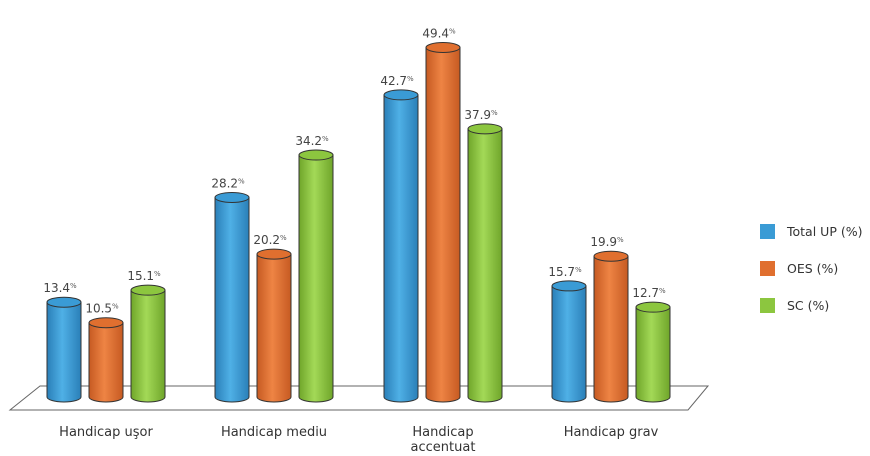 The width and height of the screenshot is (870, 456). Describe the element at coordinates (481, 115) in the screenshot. I see `data-label: 37.9%` at that location.